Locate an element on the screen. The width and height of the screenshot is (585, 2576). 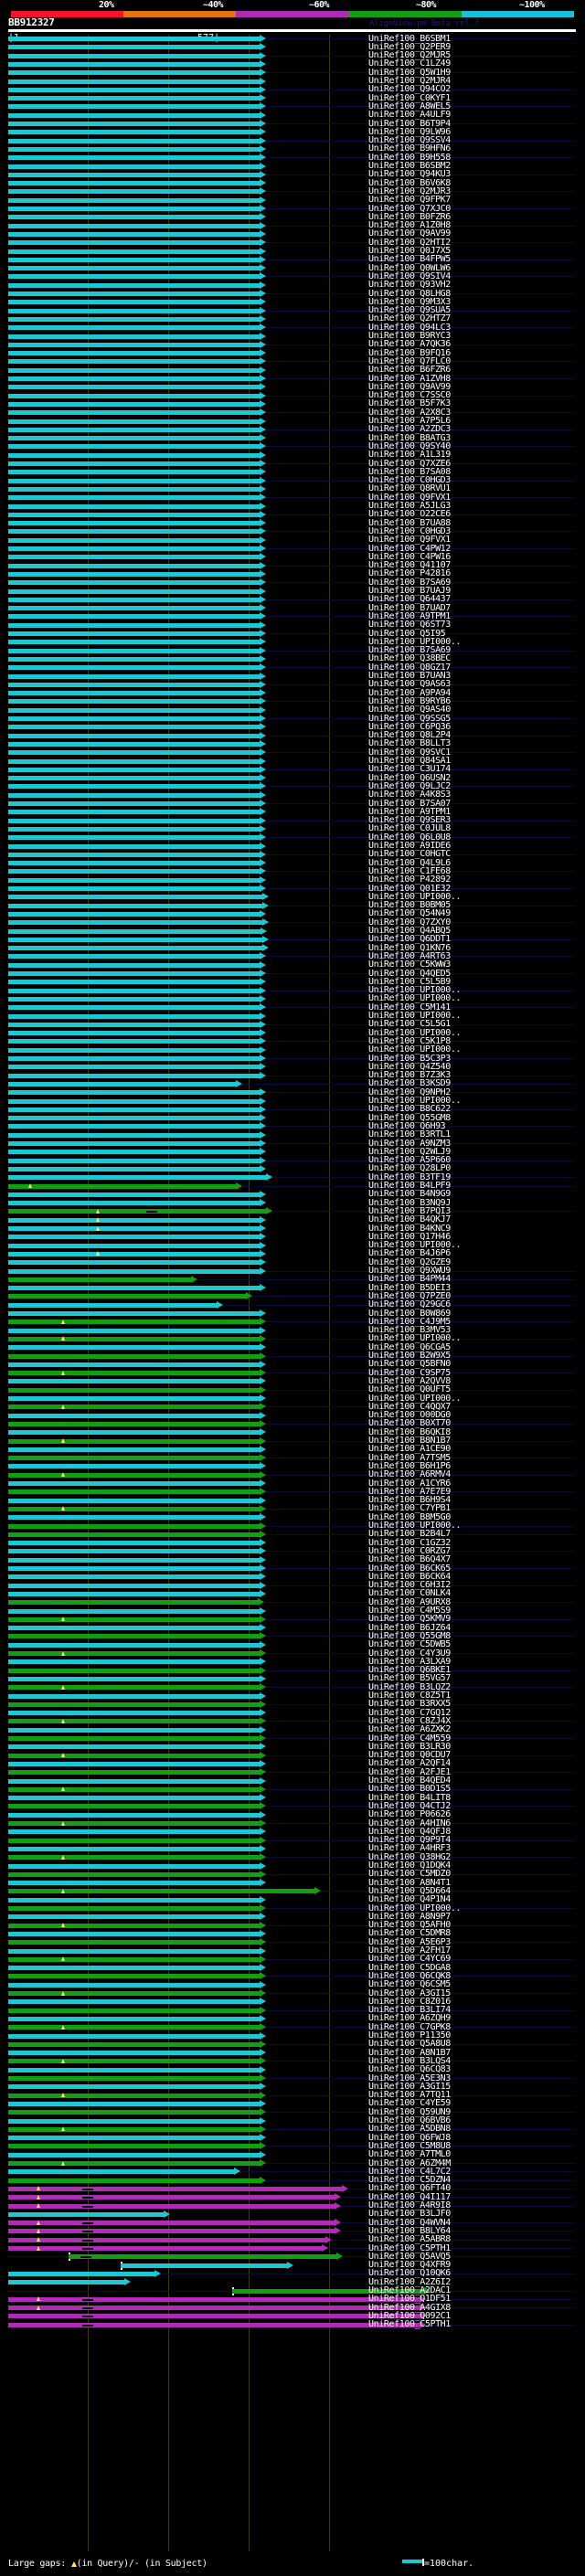
hit-row: UniRef100_B0FZR6 is located at coordinates (293, 216).